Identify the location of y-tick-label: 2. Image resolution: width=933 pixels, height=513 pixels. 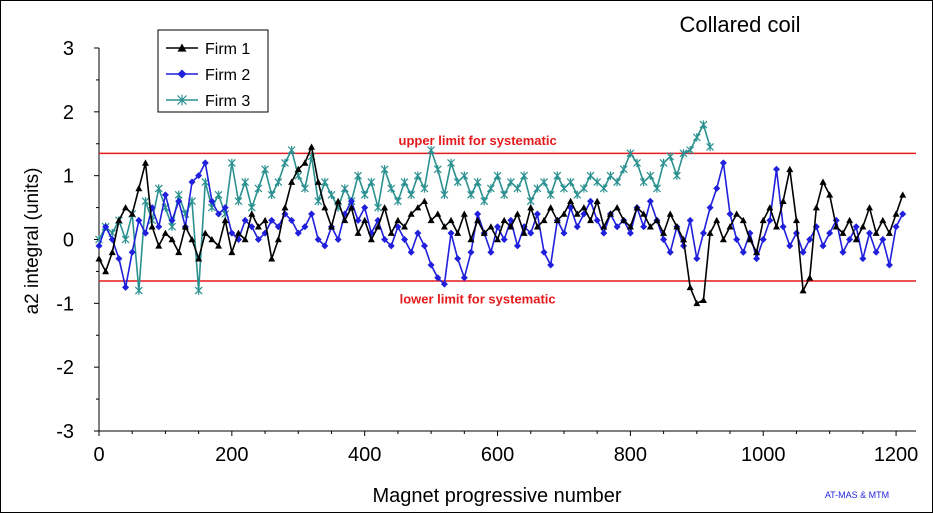
(68, 113).